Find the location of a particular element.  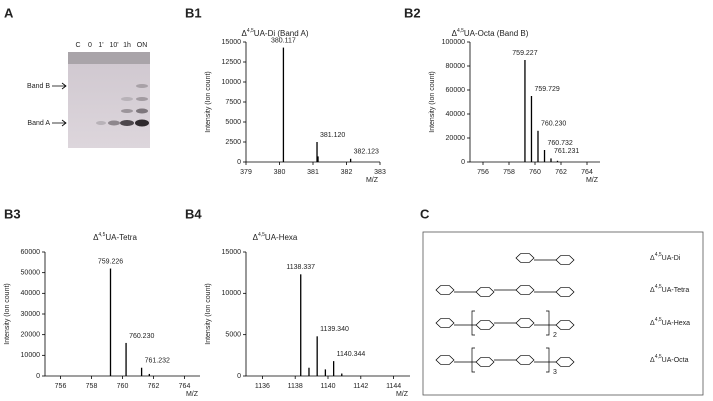

gel-bands is located at coordinates (122, 105).